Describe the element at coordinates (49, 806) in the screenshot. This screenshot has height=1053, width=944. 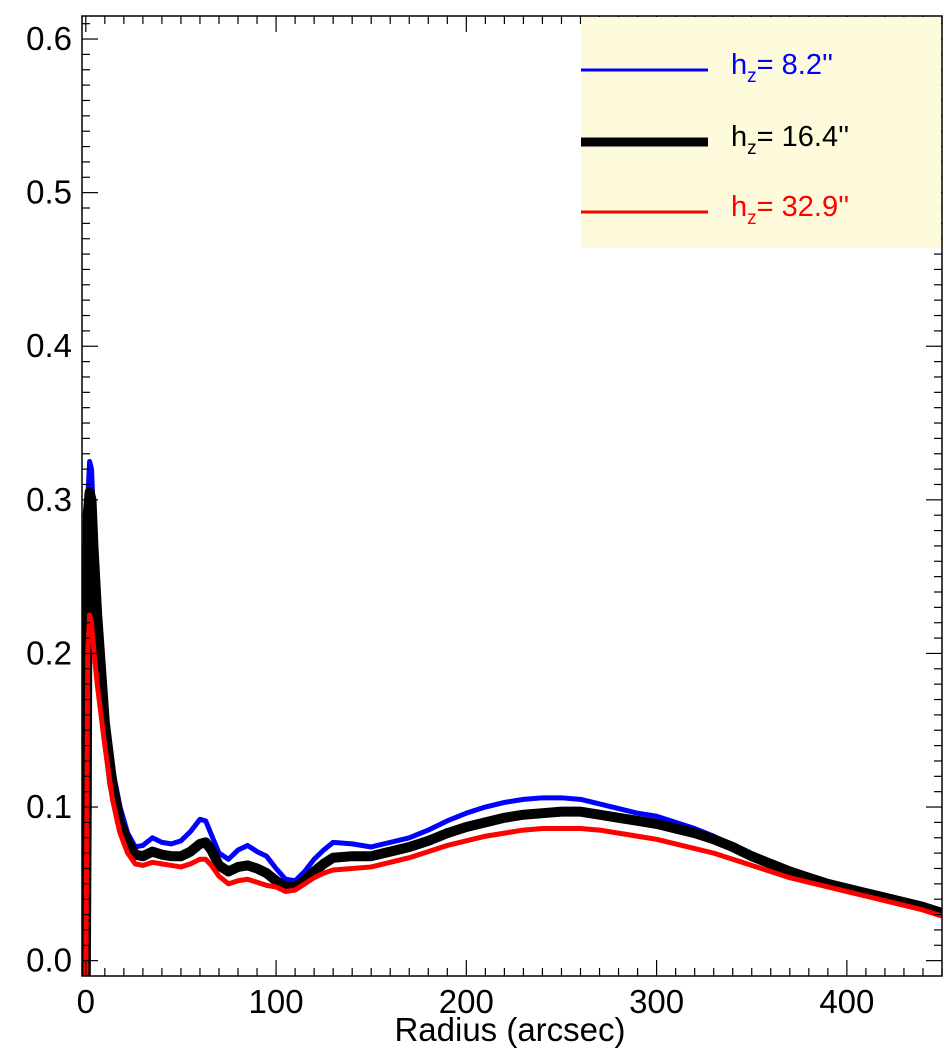
I see `y-tick-label: 0.1` at that location.